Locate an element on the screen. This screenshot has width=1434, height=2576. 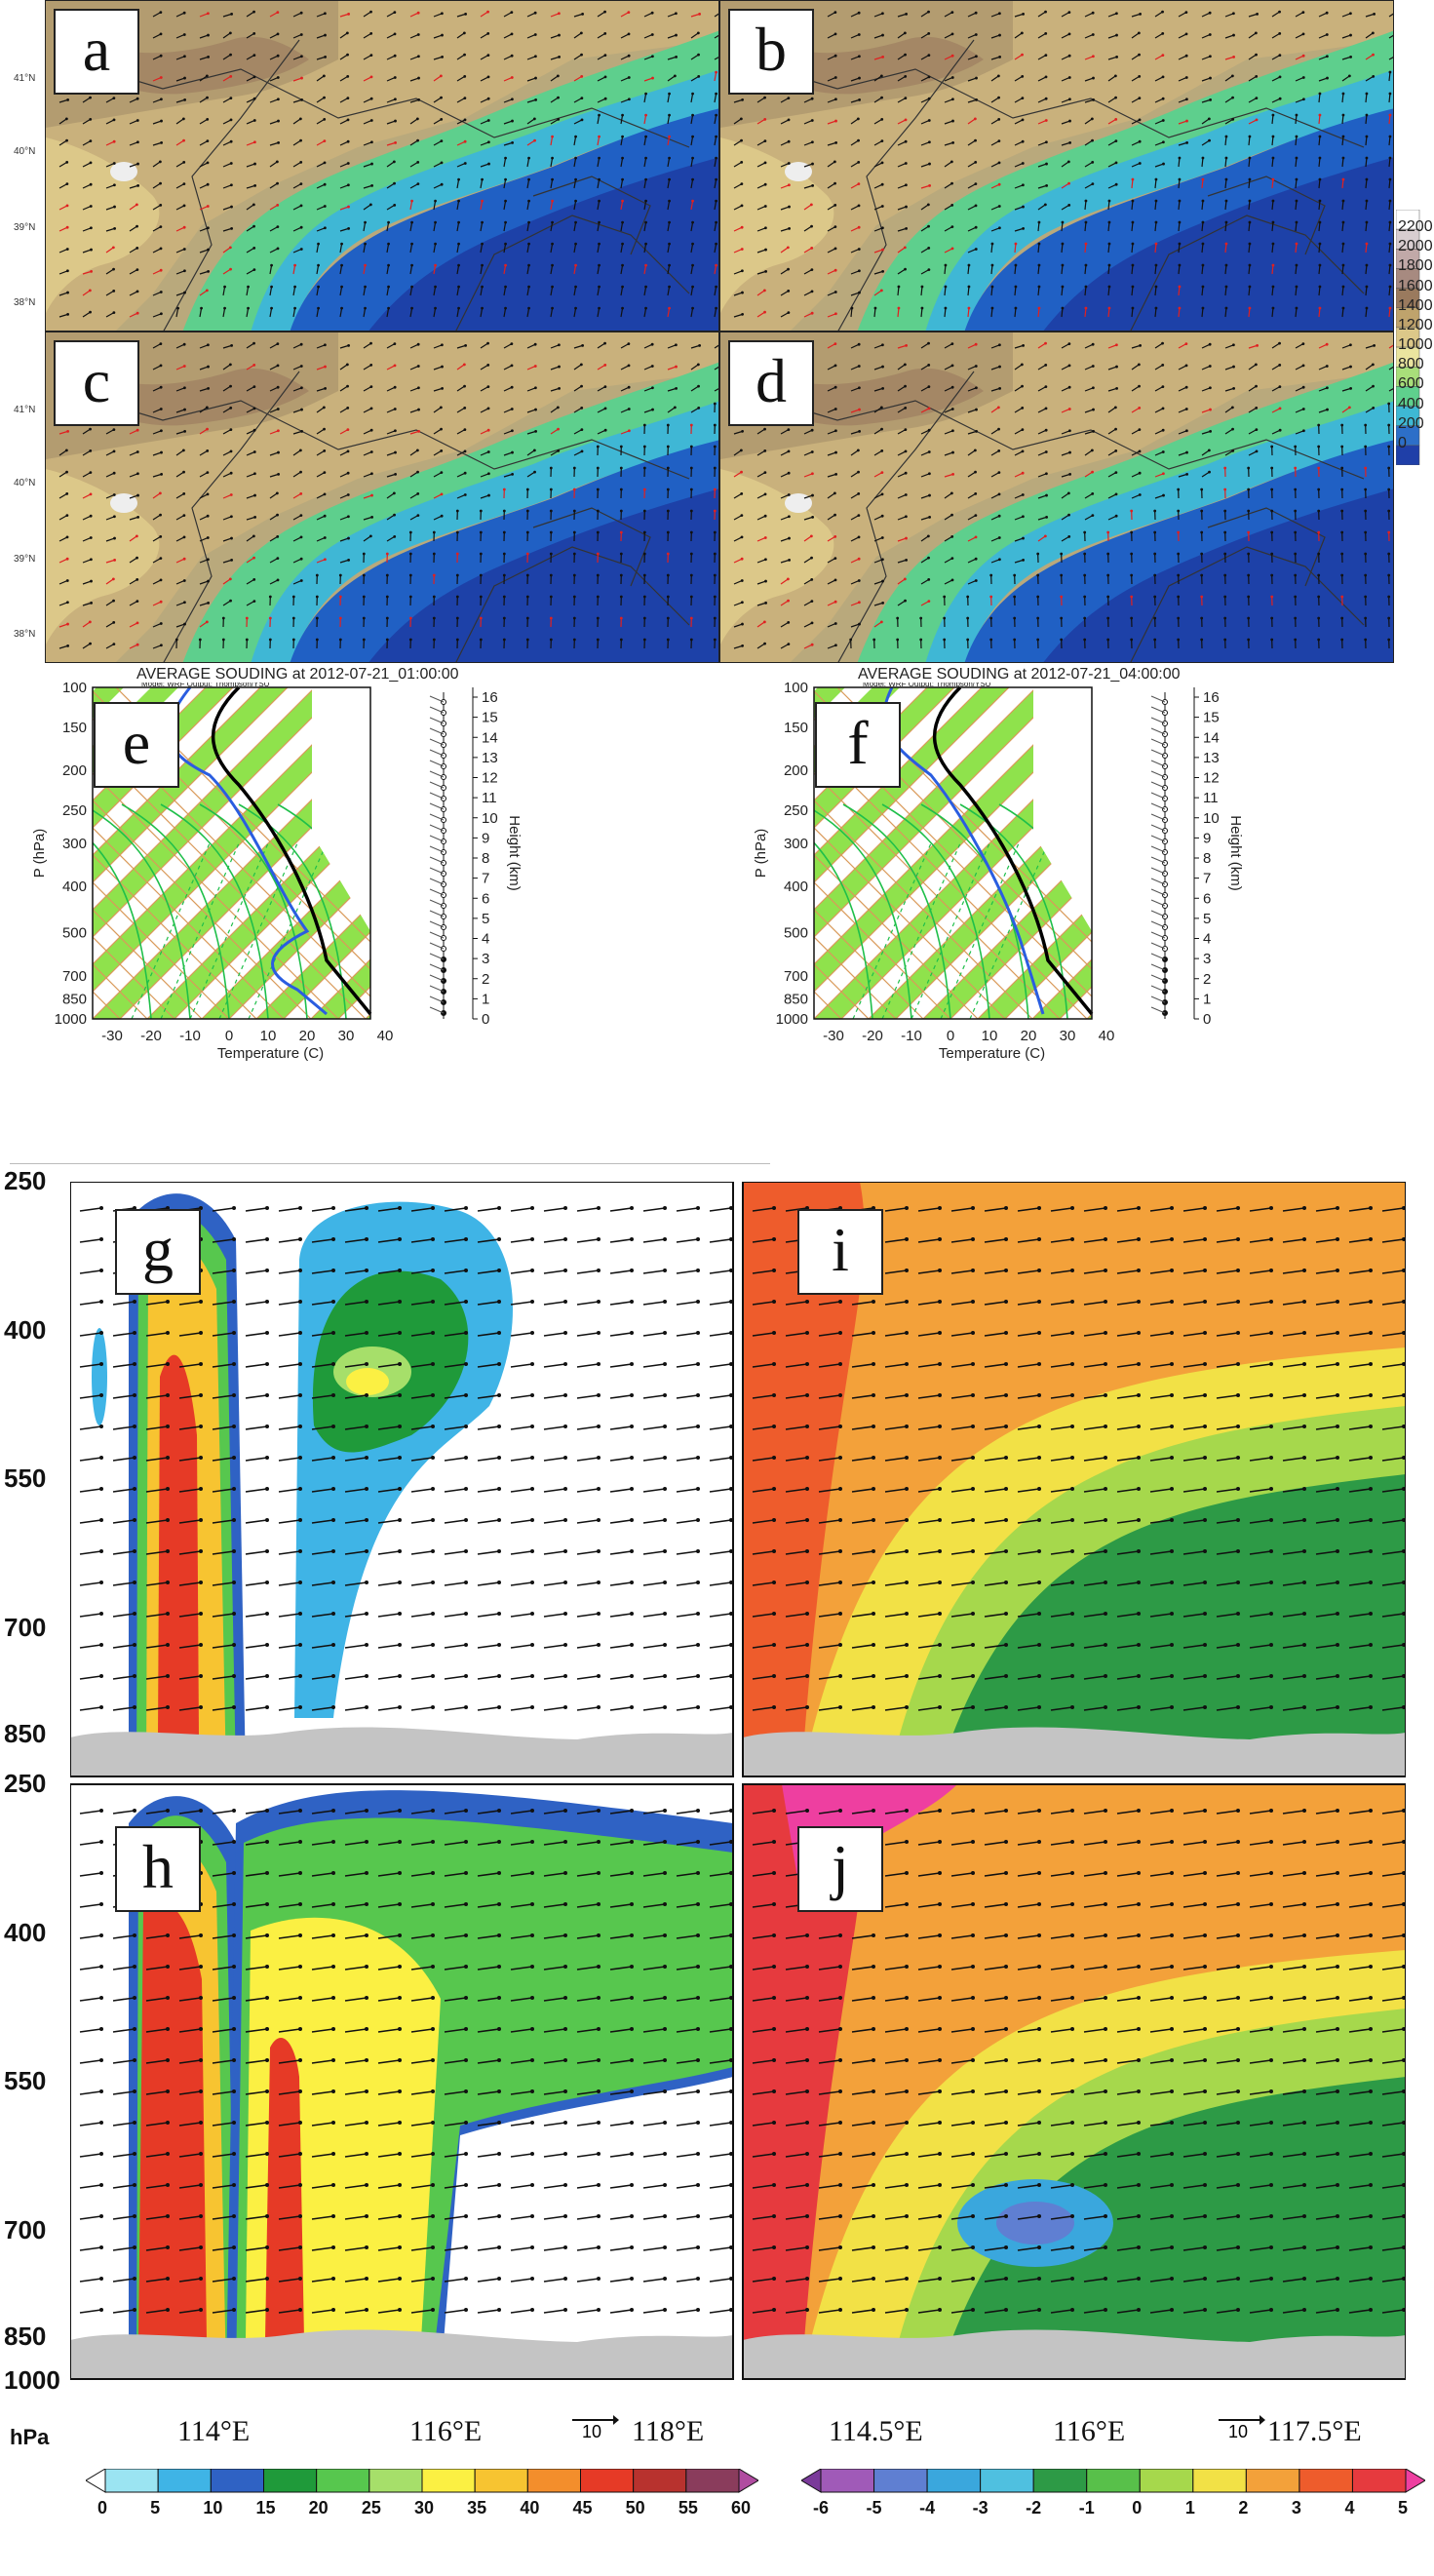
reference-arrow-left-icon is located at coordinates (596, 2420).